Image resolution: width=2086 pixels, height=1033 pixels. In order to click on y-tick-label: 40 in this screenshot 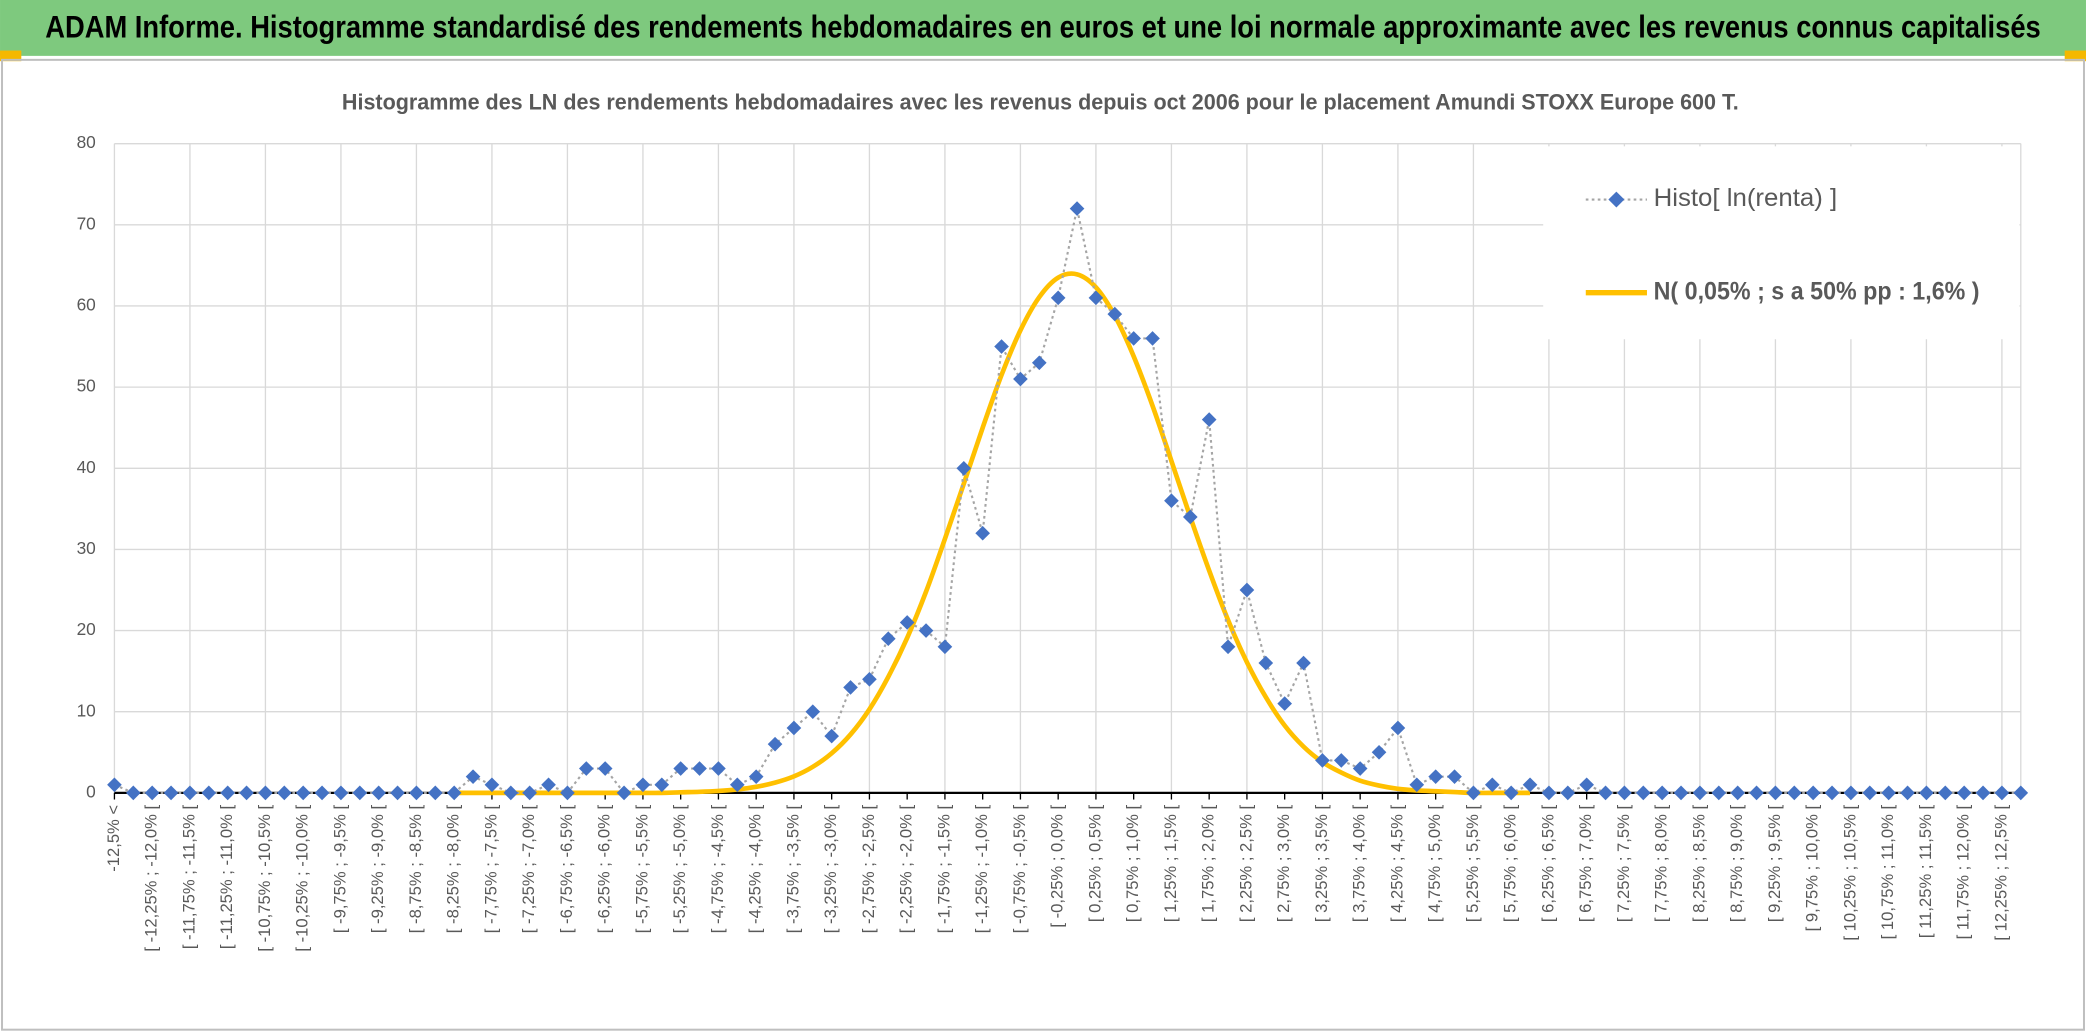, I will do `click(86, 467)`.